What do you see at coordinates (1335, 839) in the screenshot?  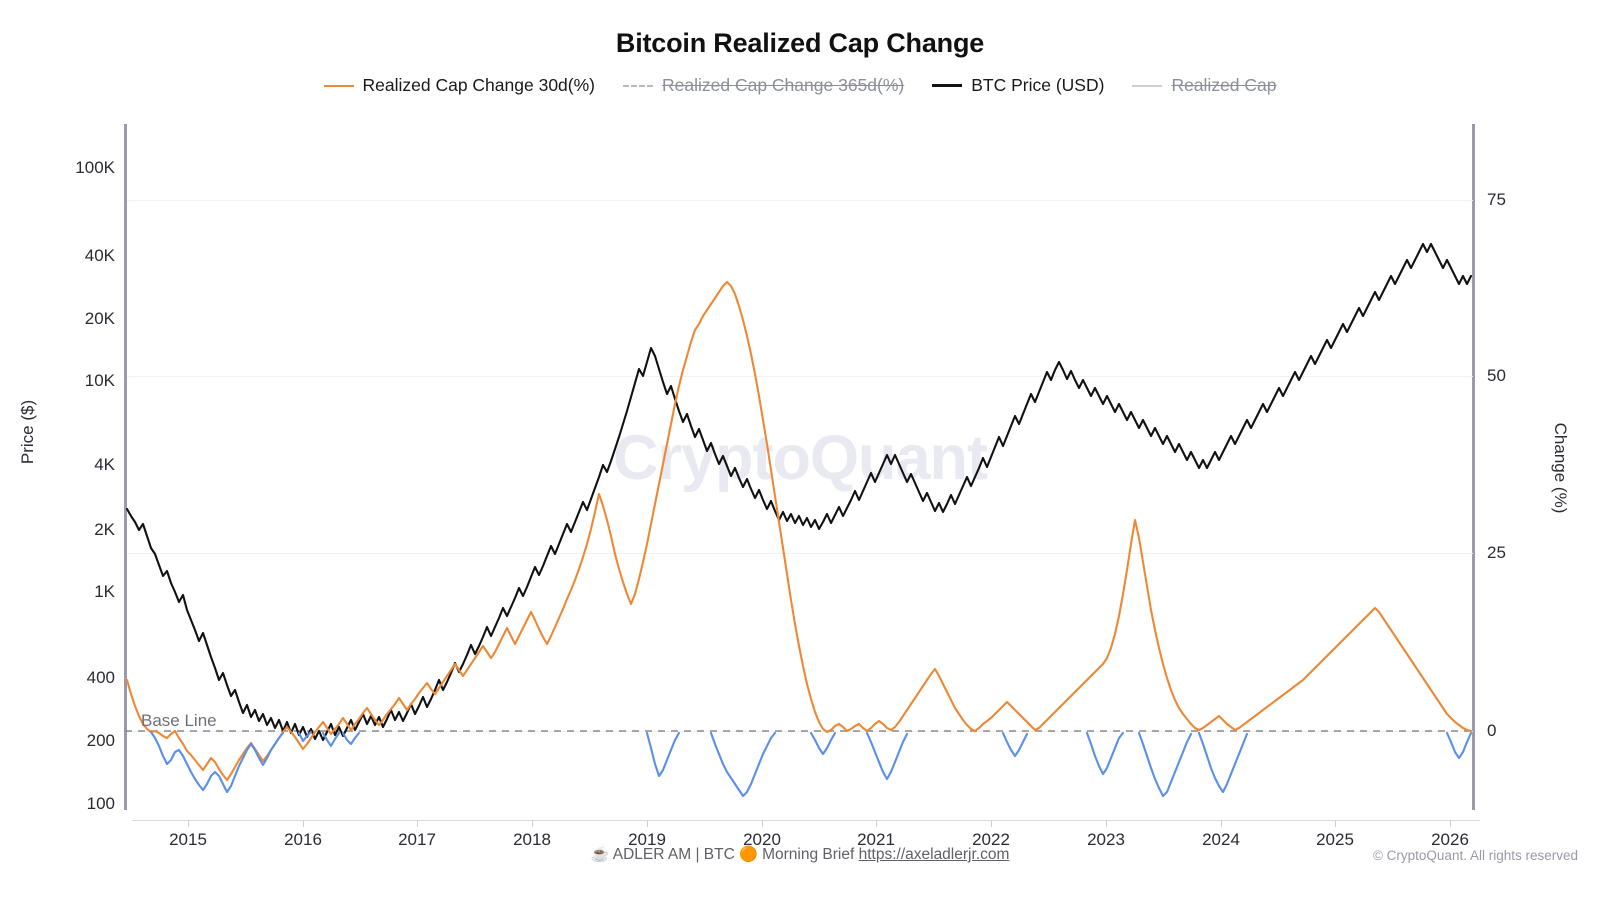 I see `x-tick-label: 2025` at bounding box center [1335, 839].